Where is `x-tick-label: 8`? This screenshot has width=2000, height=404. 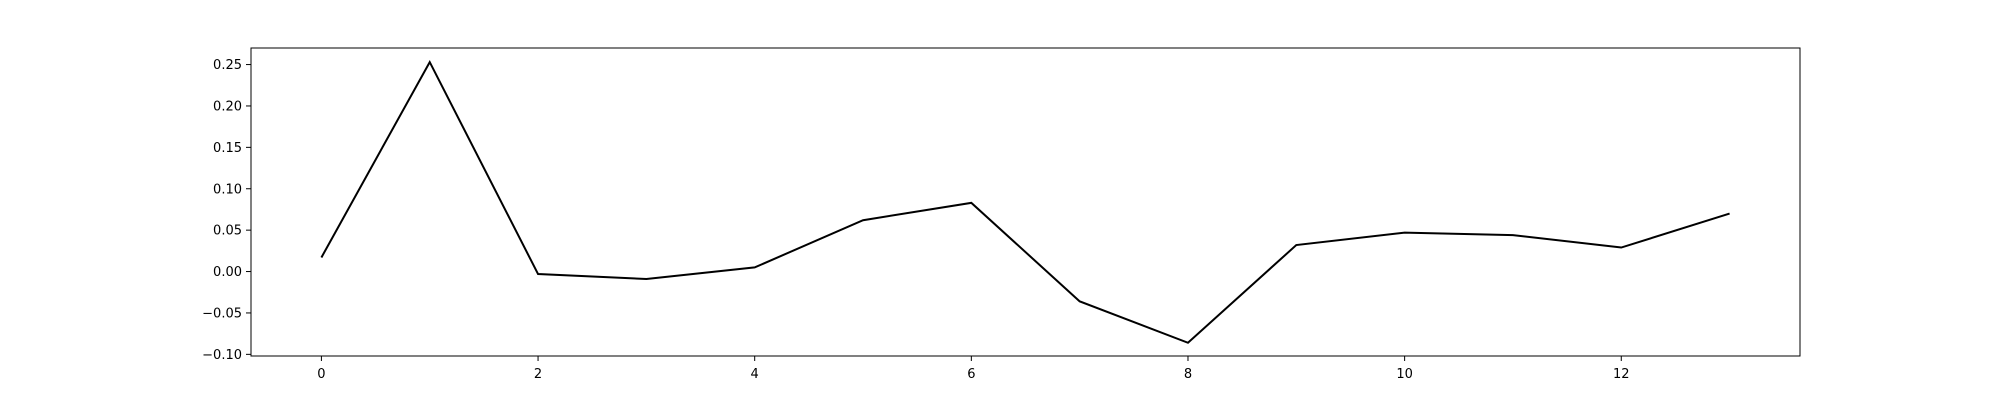 x-tick-label: 8 is located at coordinates (1188, 374).